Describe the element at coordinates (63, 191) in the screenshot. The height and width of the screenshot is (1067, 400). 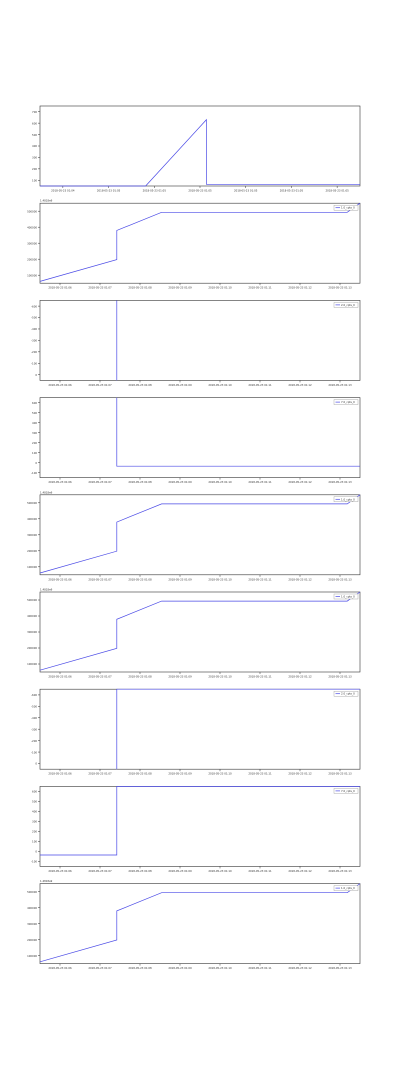
I see `x-tick-label: 2018-05-23 01:04` at that location.